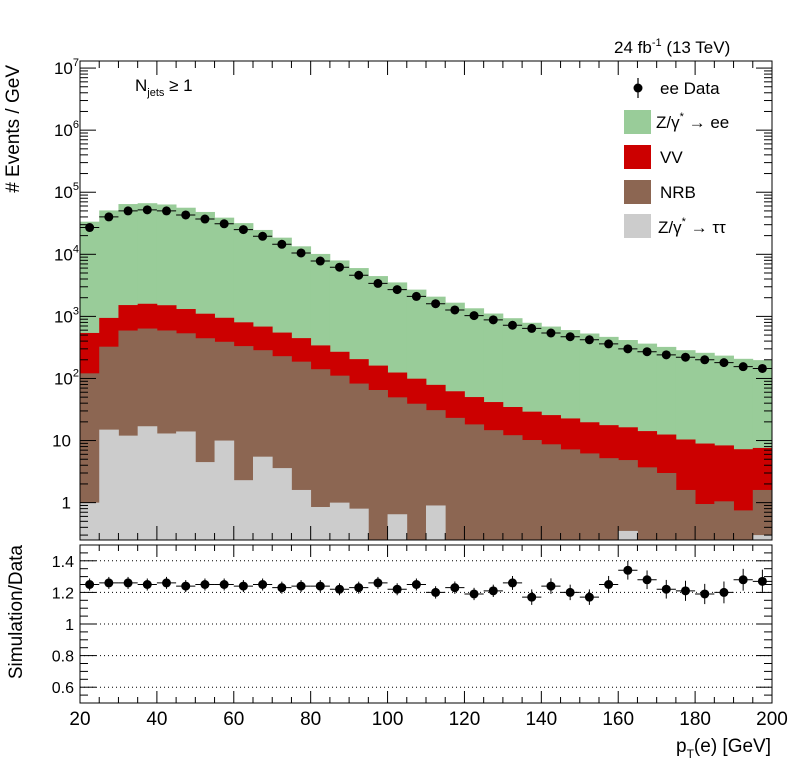 The image size is (796, 772). I want to click on ratio-points, so click(426, 582).